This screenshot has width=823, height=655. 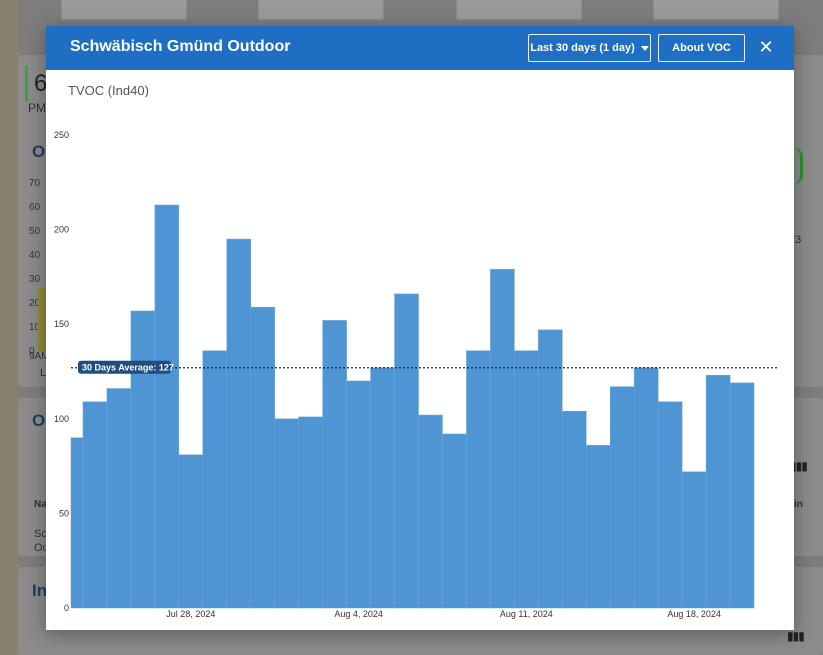 I want to click on section-heading: In, so click(x=40, y=590).